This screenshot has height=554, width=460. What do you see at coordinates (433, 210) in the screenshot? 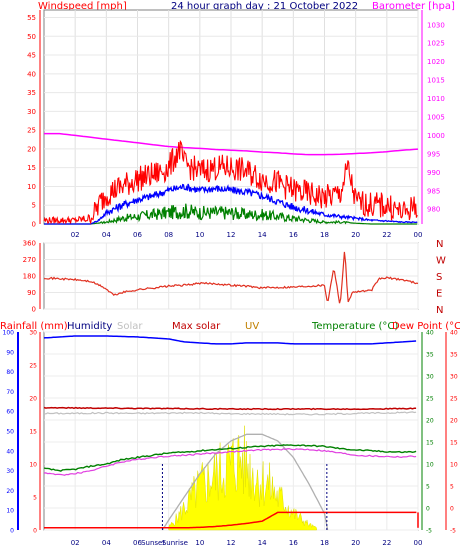
I see `barometer-y-tick-label: 980` at bounding box center [433, 210].